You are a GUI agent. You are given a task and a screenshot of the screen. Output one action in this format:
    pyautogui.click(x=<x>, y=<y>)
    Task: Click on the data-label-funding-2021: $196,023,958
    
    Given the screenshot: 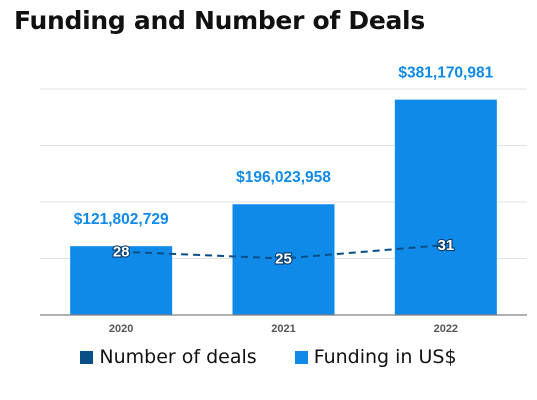 What is the action you would take?
    pyautogui.click(x=283, y=177)
    